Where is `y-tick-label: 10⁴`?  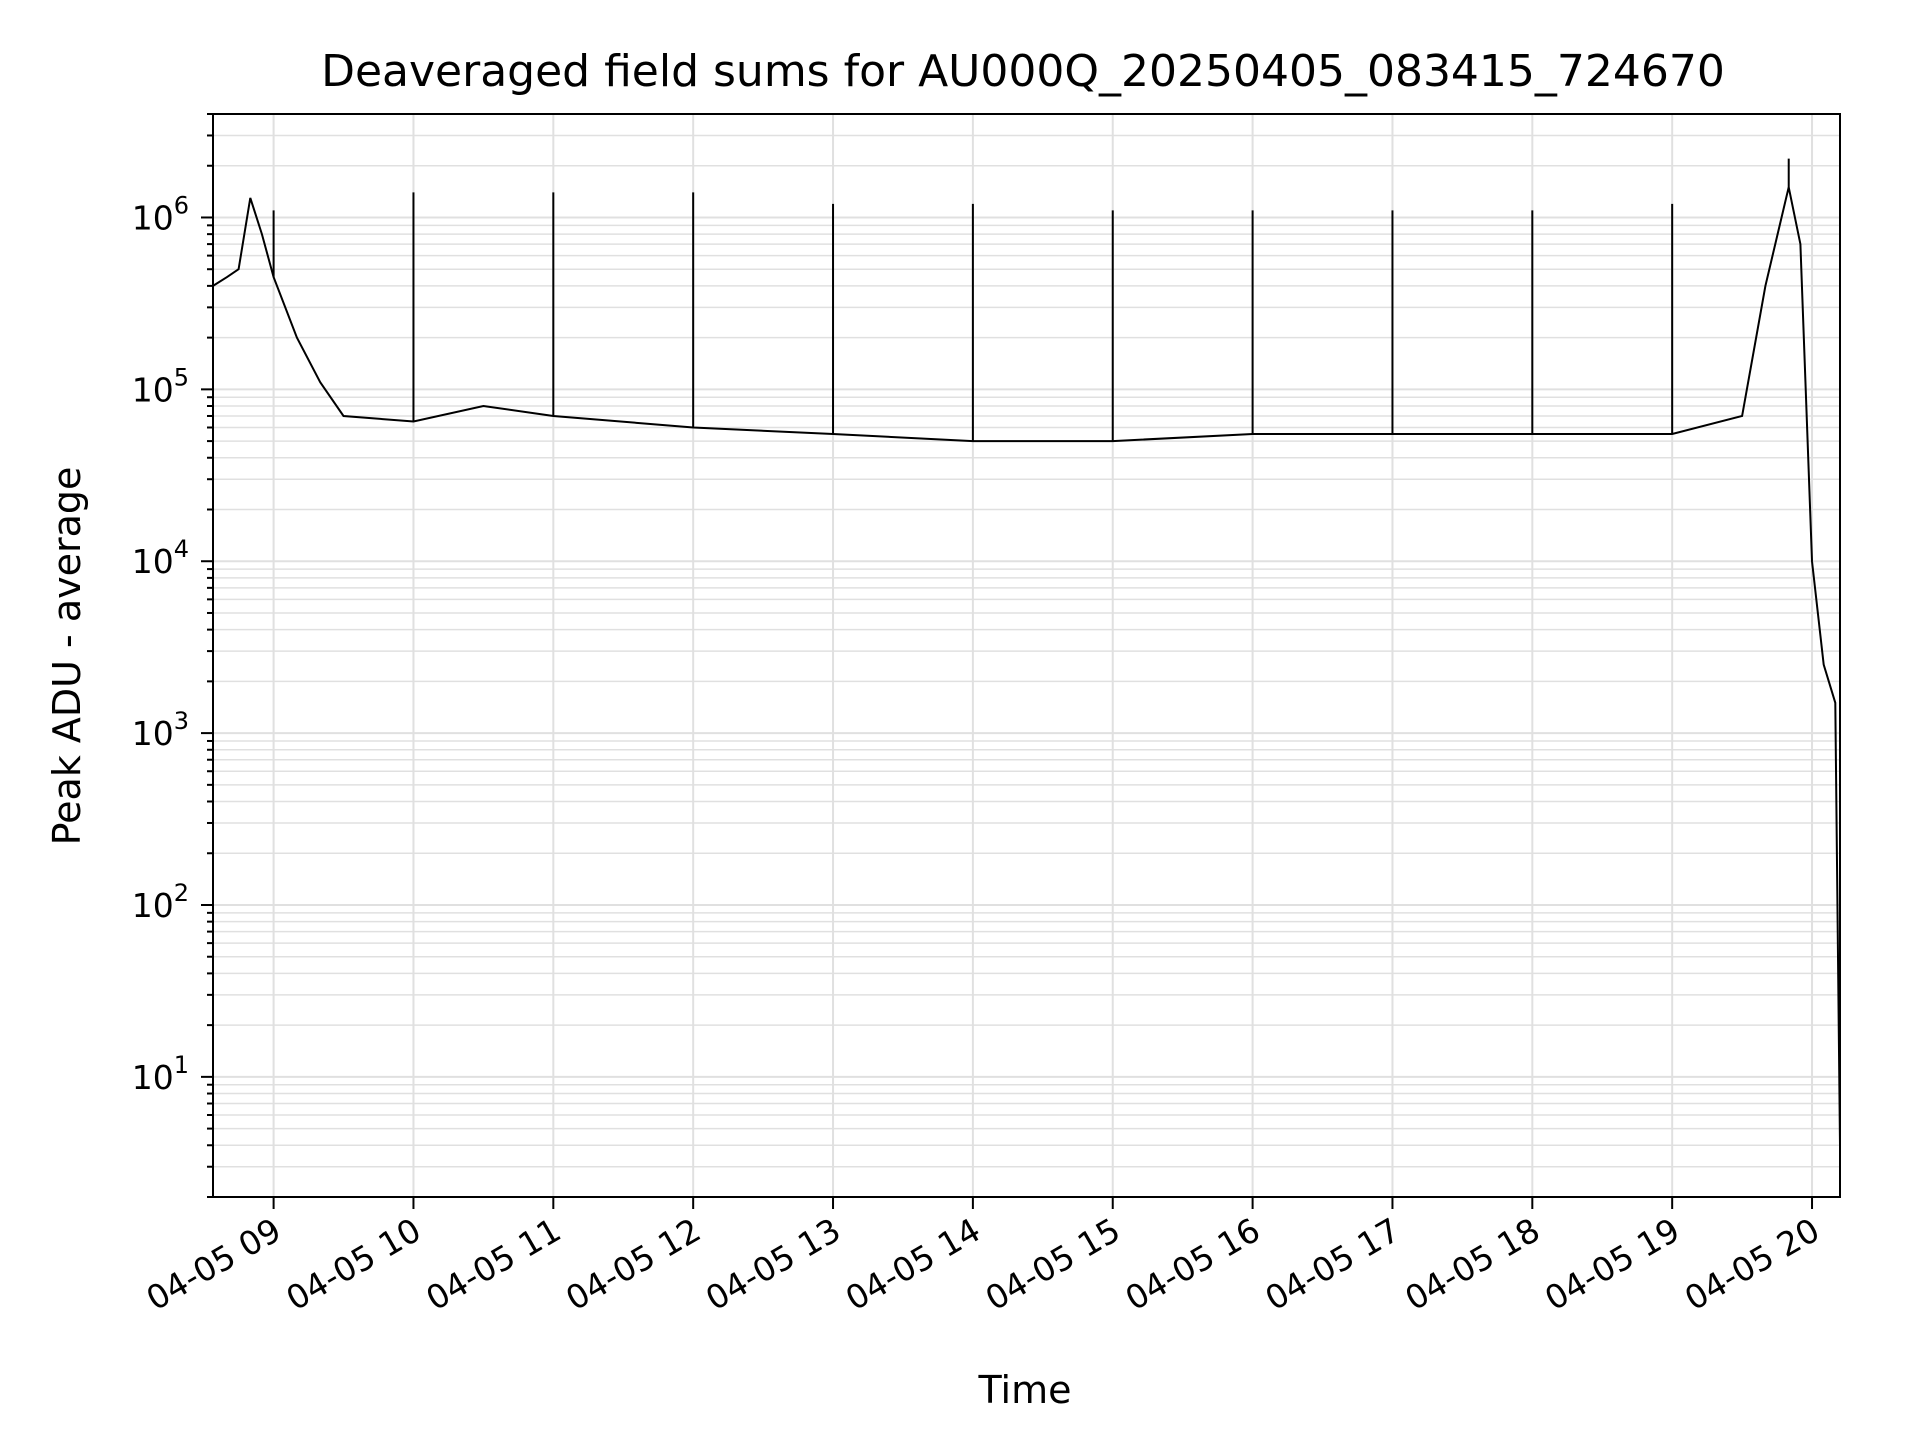
y-tick-label: 10⁴ is located at coordinates (160, 558).